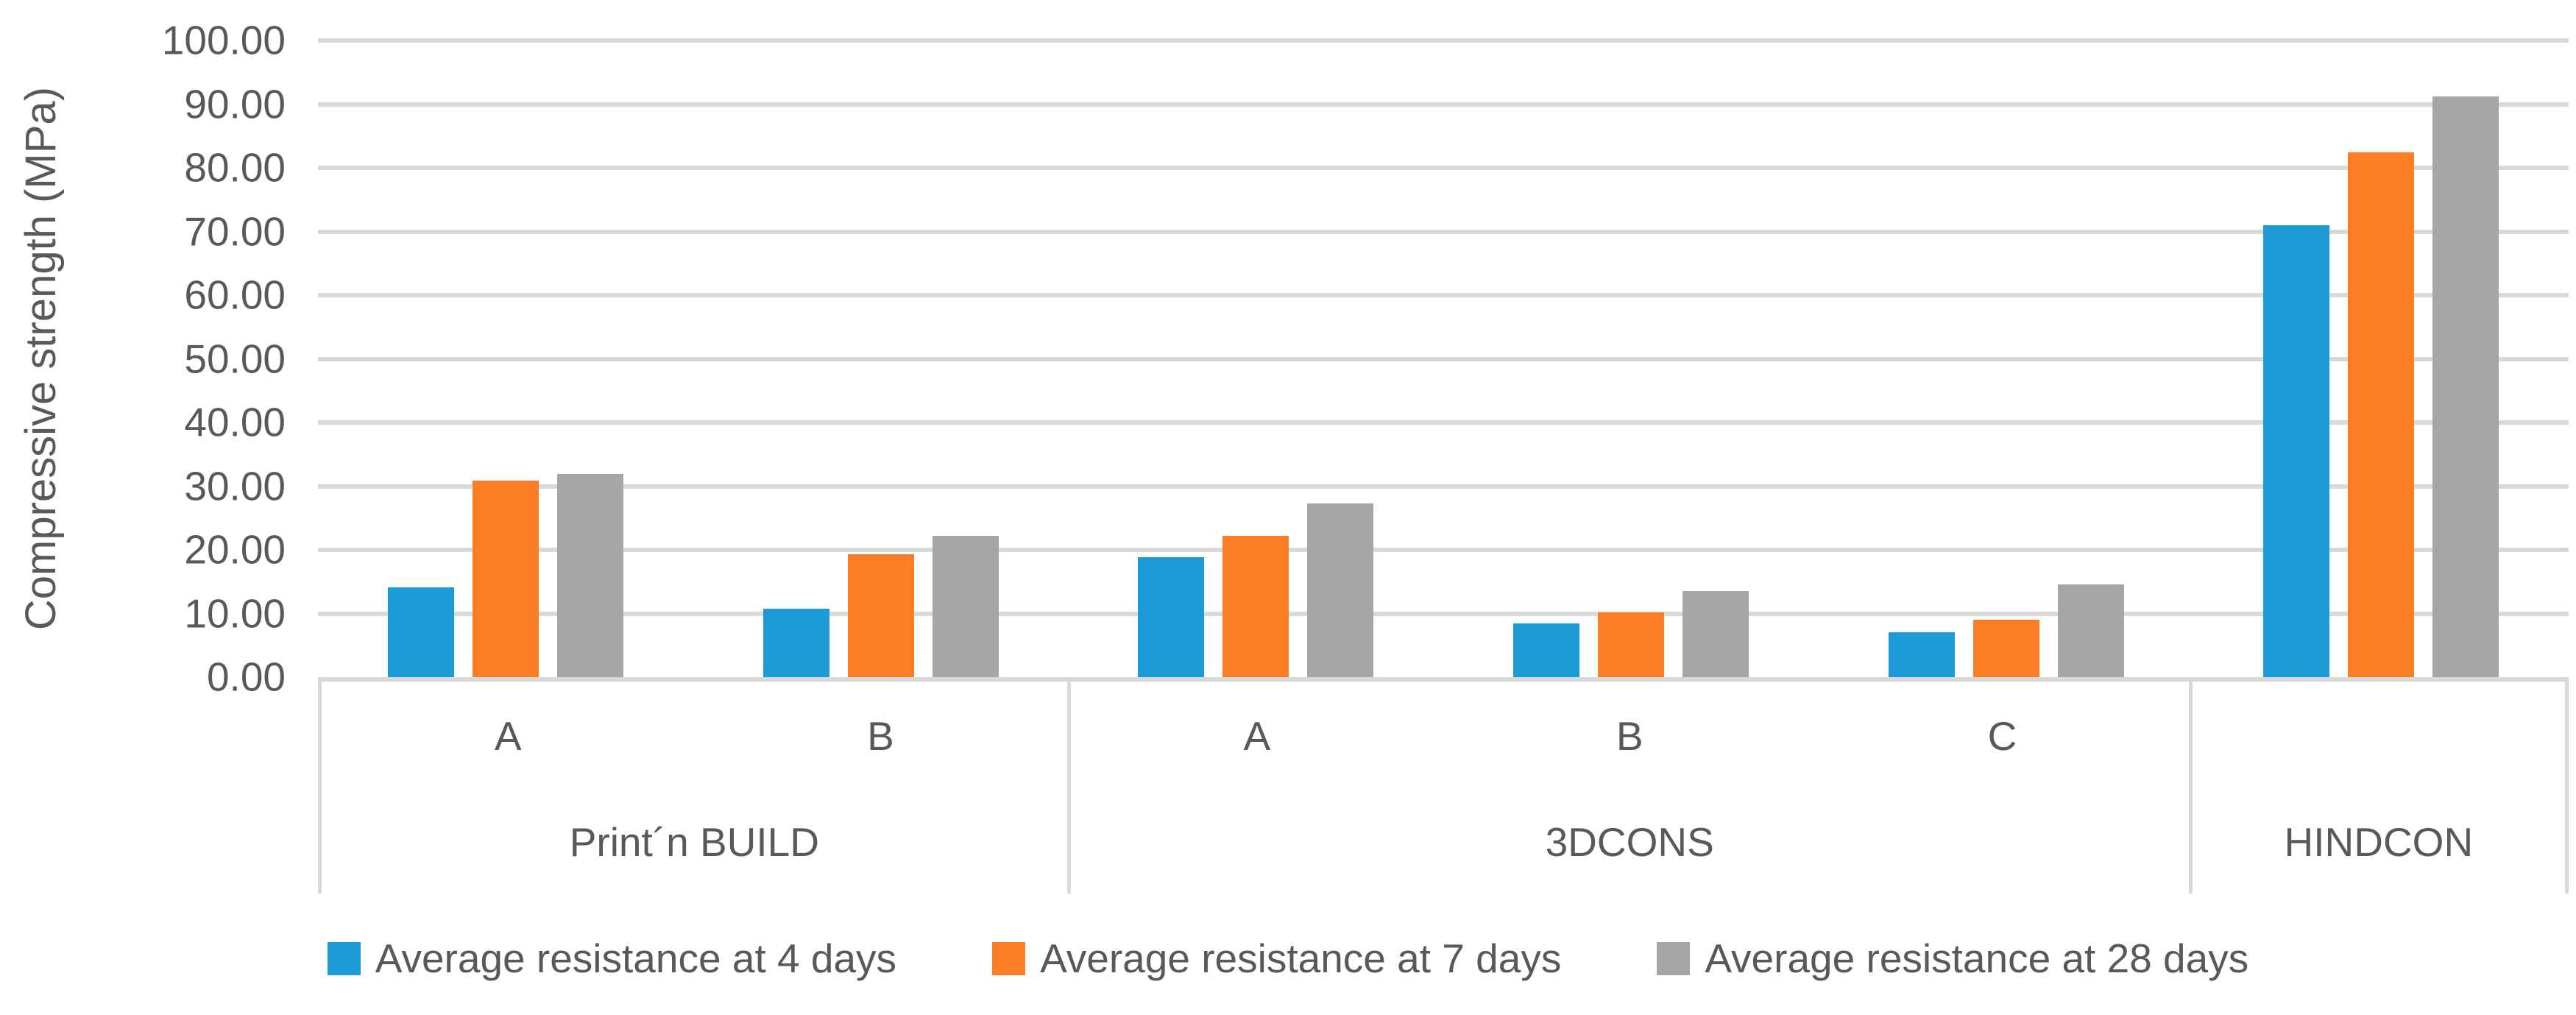 The image size is (2576, 1015). What do you see at coordinates (2465, 386) in the screenshot?
I see `bar-series2-cat5` at bounding box center [2465, 386].